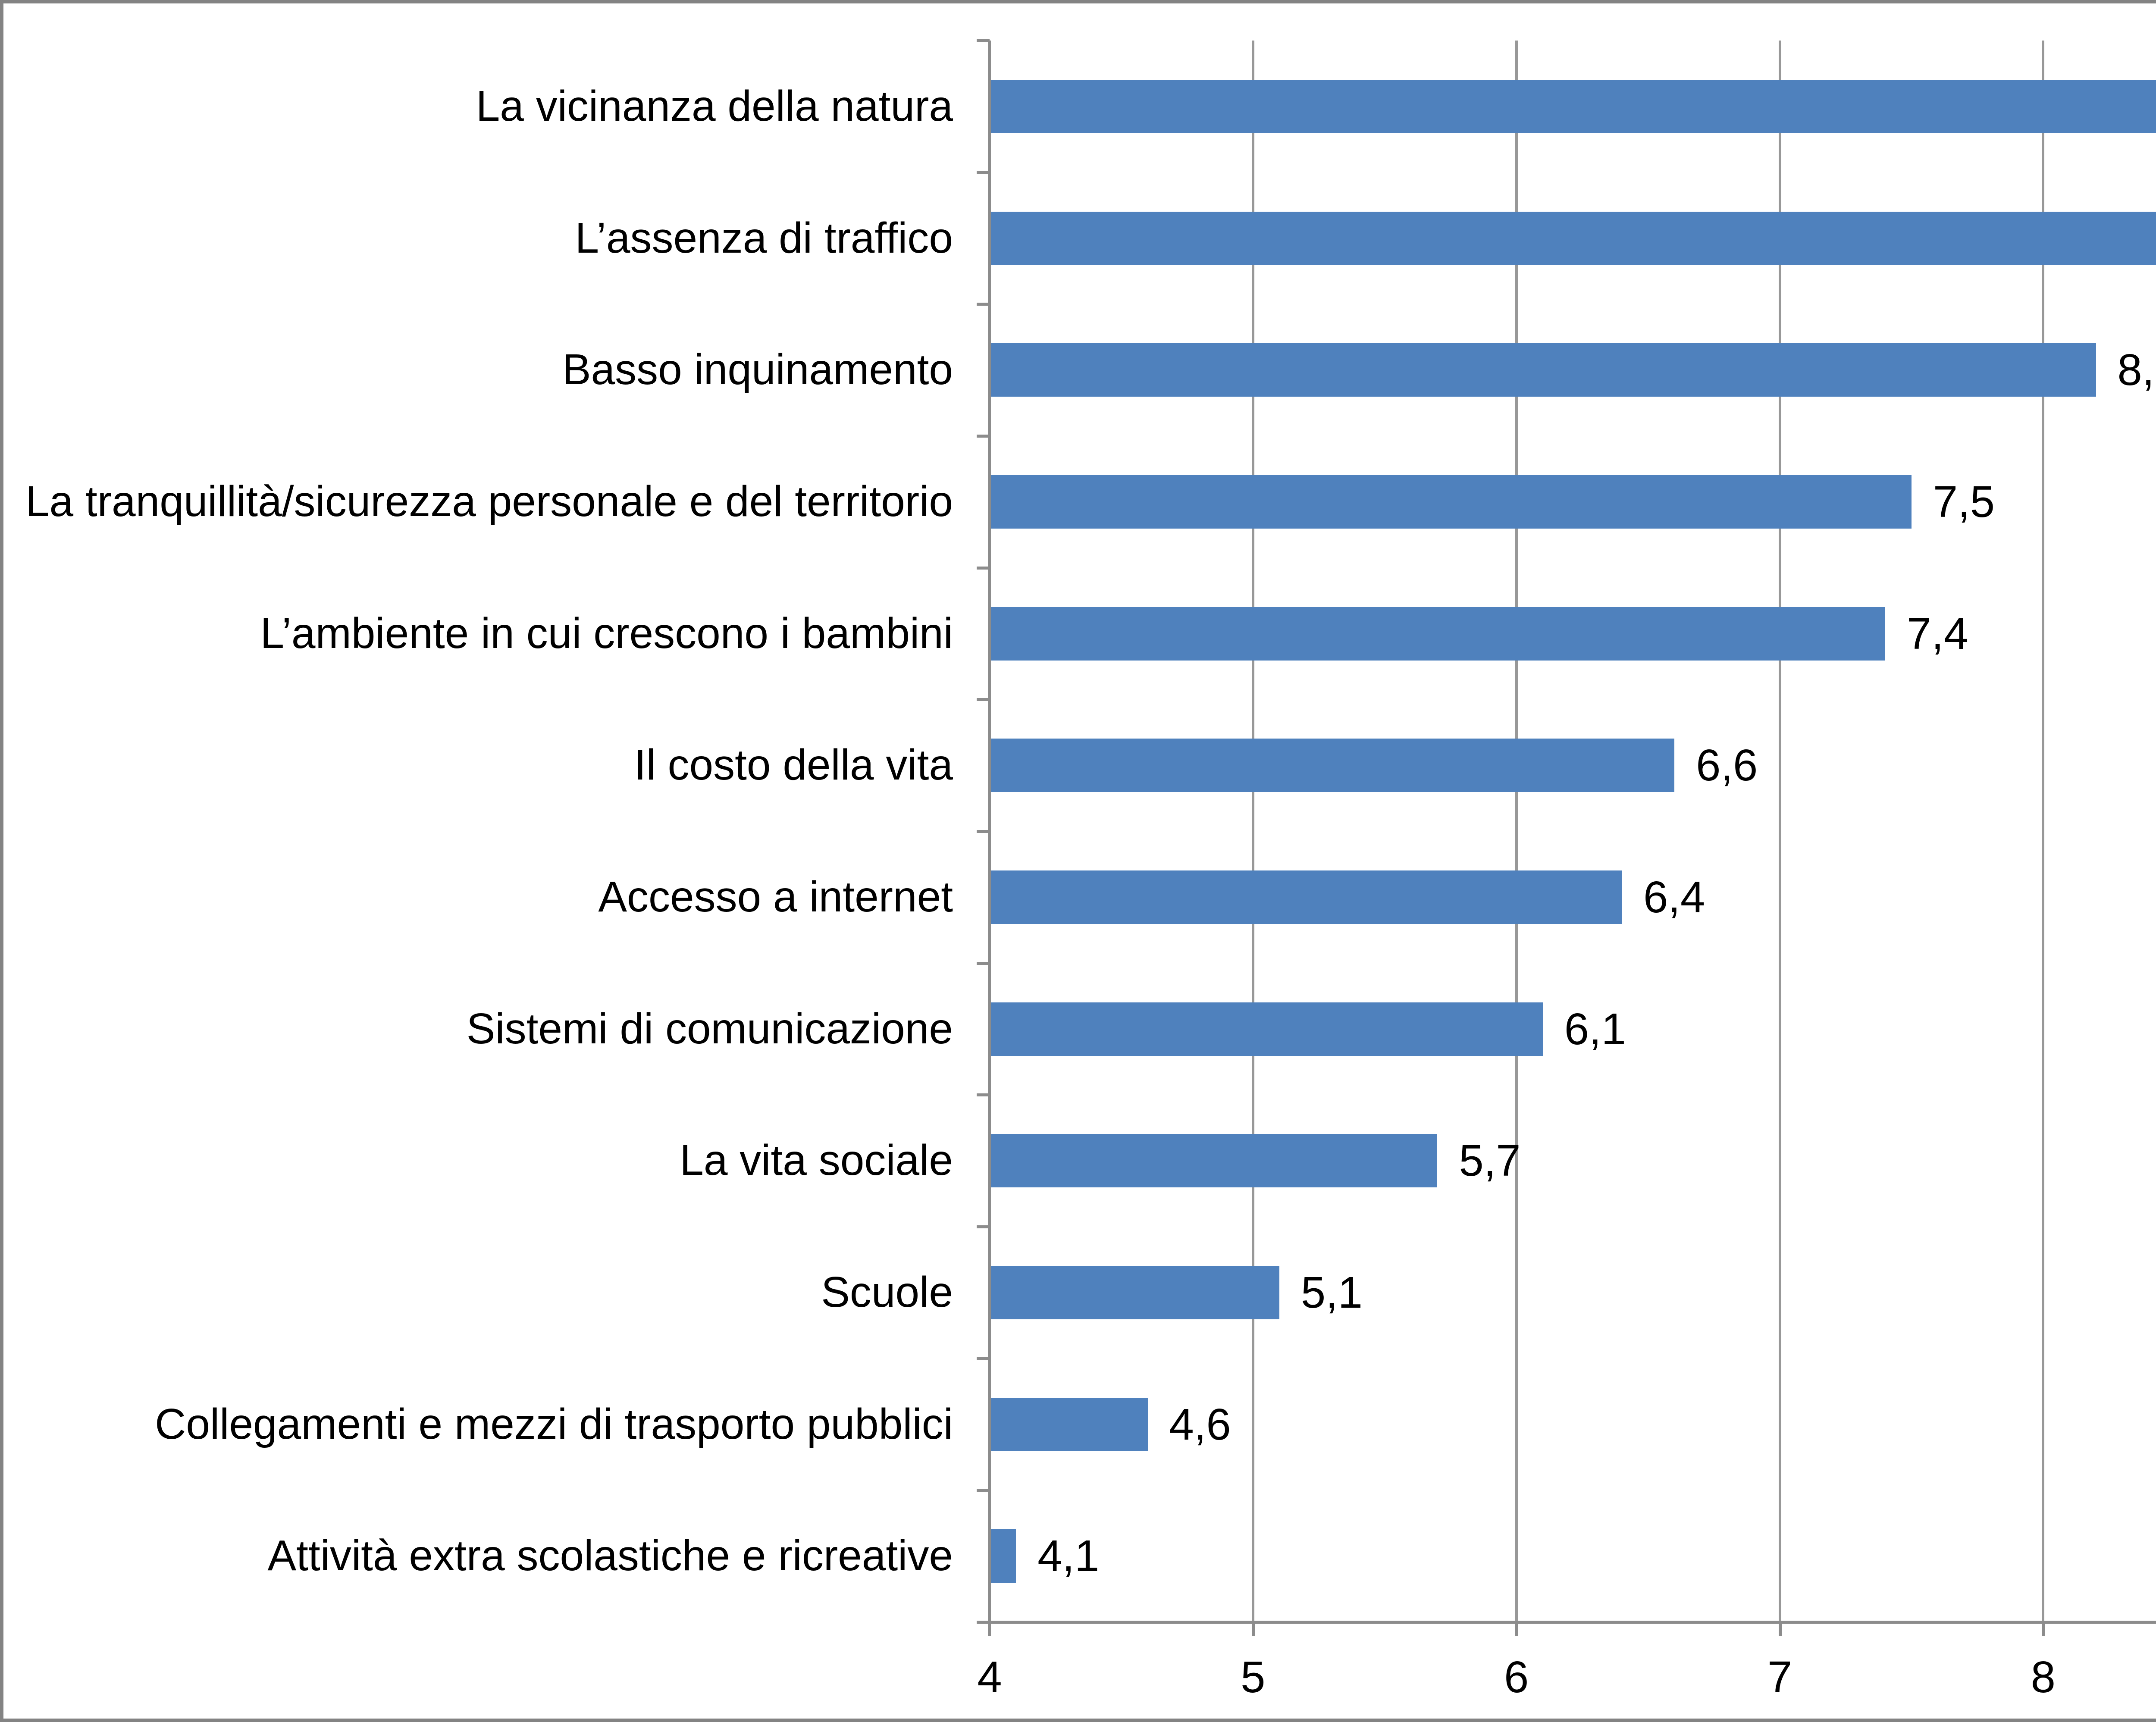 The height and width of the screenshot is (1722, 2156). I want to click on x-axis-tick-label: 7, so click(1779, 1677).